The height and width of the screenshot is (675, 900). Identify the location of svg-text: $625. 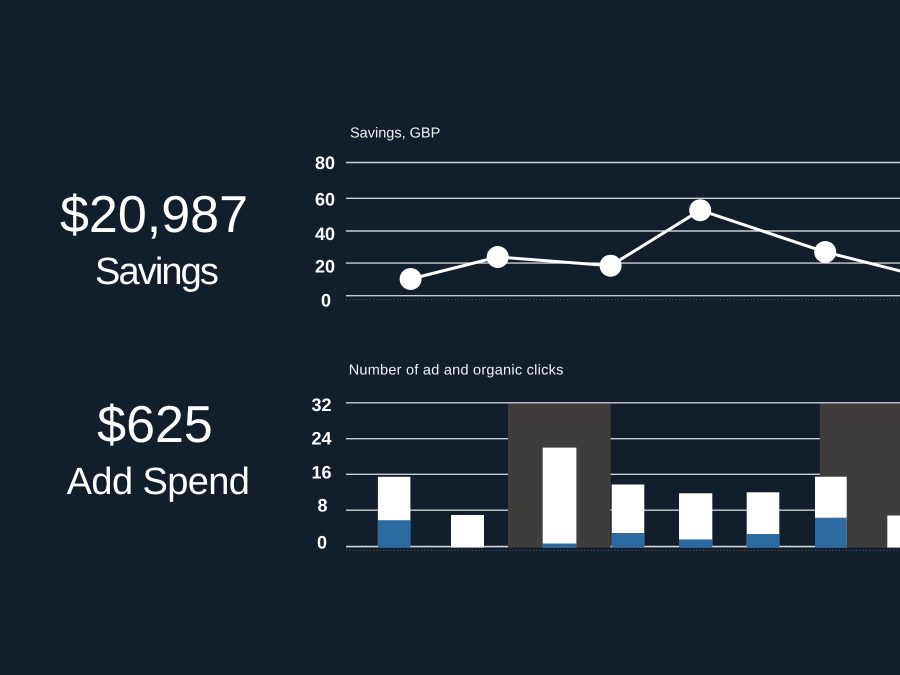
(155, 425).